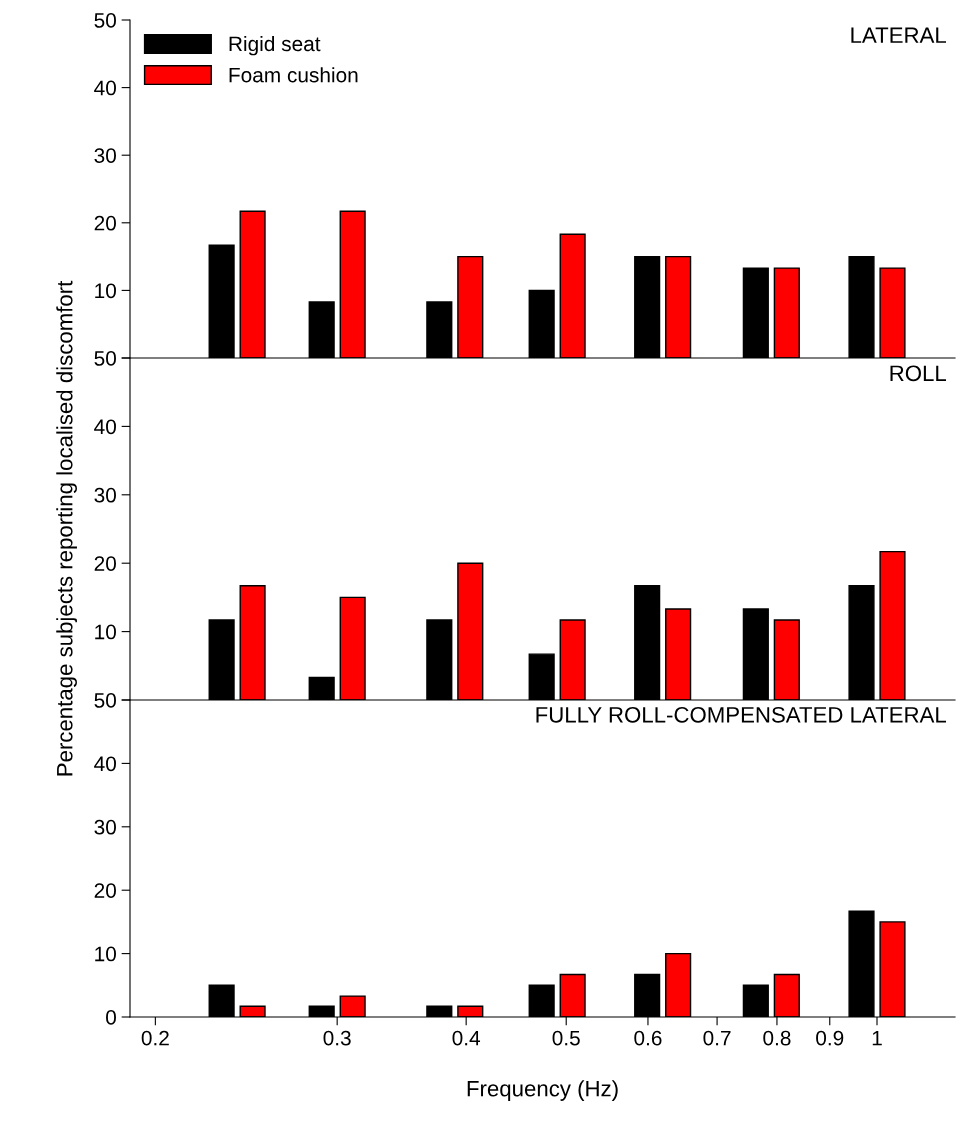 Image resolution: width=959 pixels, height=1128 pixels. Describe the element at coordinates (337, 1038) in the screenshot. I see `x-tick-label: 0.3` at that location.